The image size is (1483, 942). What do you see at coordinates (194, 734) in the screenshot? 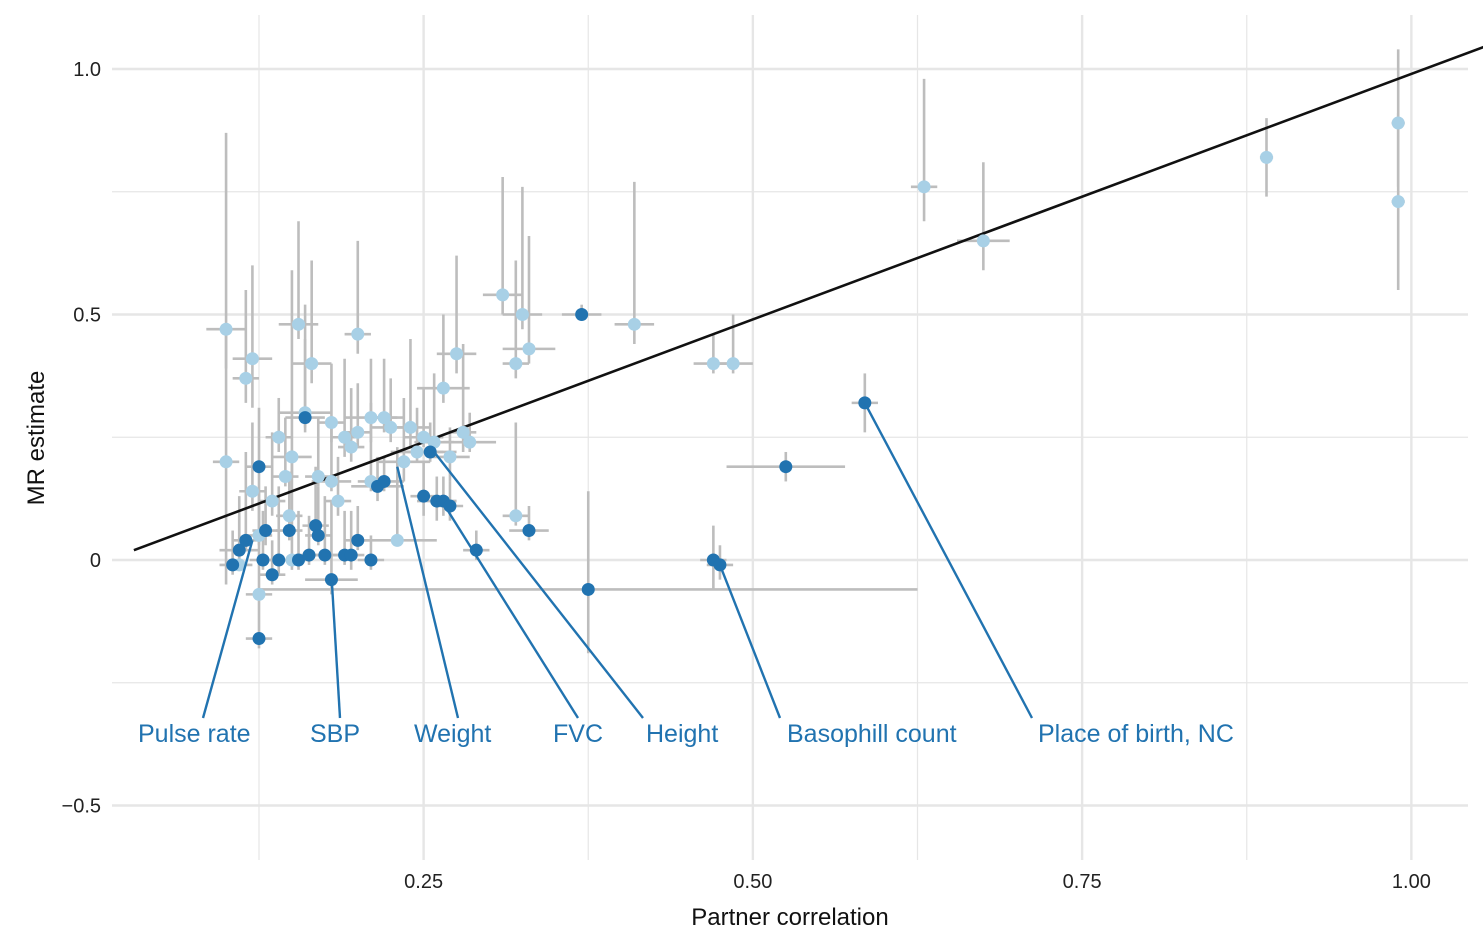
I see `annotation-label: Pulse rate` at bounding box center [194, 734].